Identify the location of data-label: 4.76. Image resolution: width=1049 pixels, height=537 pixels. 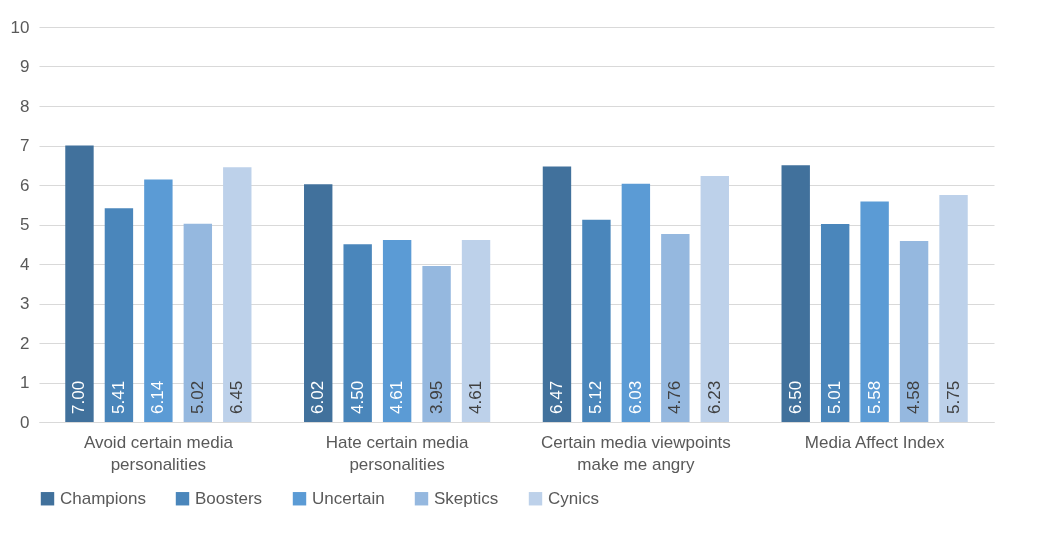
(675, 397).